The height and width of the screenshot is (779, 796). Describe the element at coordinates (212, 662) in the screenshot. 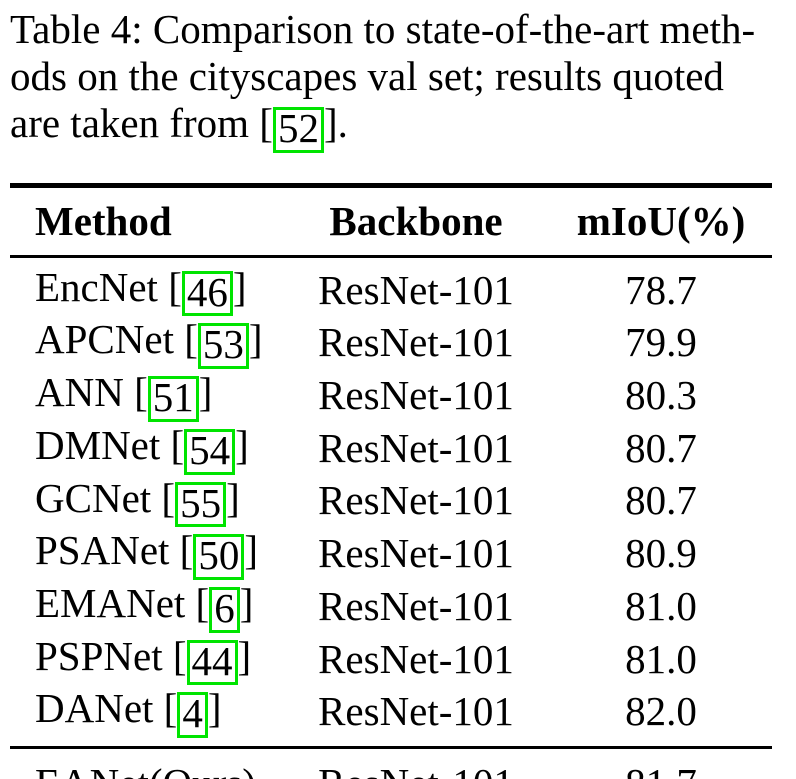

I see `citation-box: 44` at that location.